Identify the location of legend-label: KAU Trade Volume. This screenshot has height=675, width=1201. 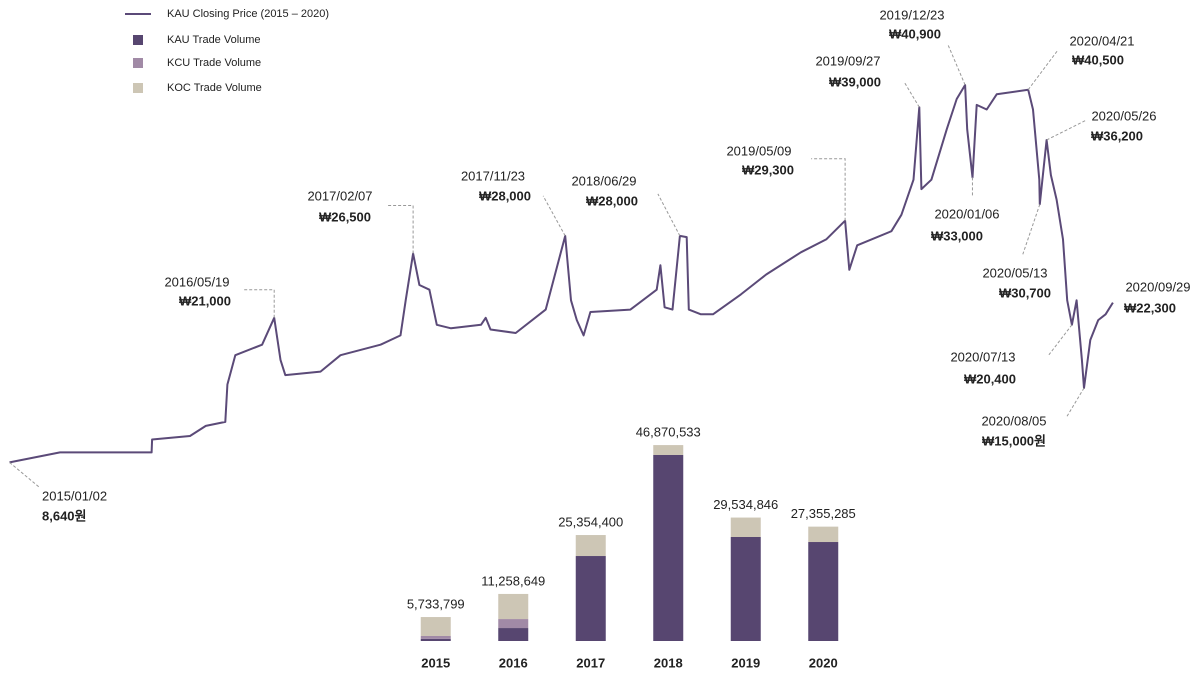
(214, 40).